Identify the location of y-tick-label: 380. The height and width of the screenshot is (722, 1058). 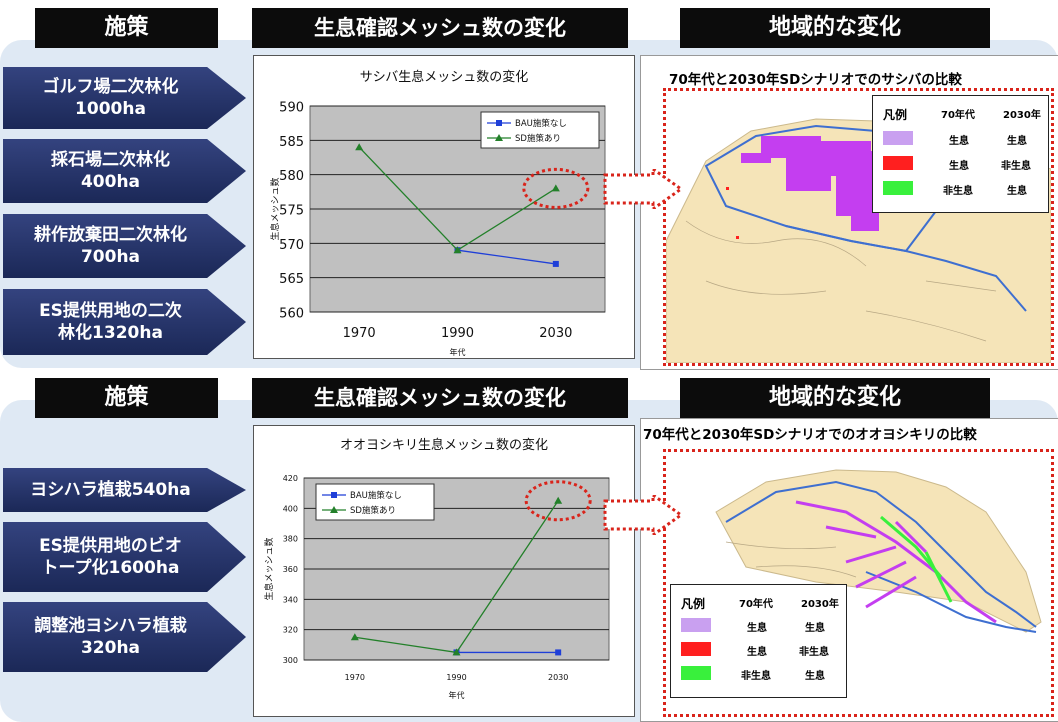
(290, 539).